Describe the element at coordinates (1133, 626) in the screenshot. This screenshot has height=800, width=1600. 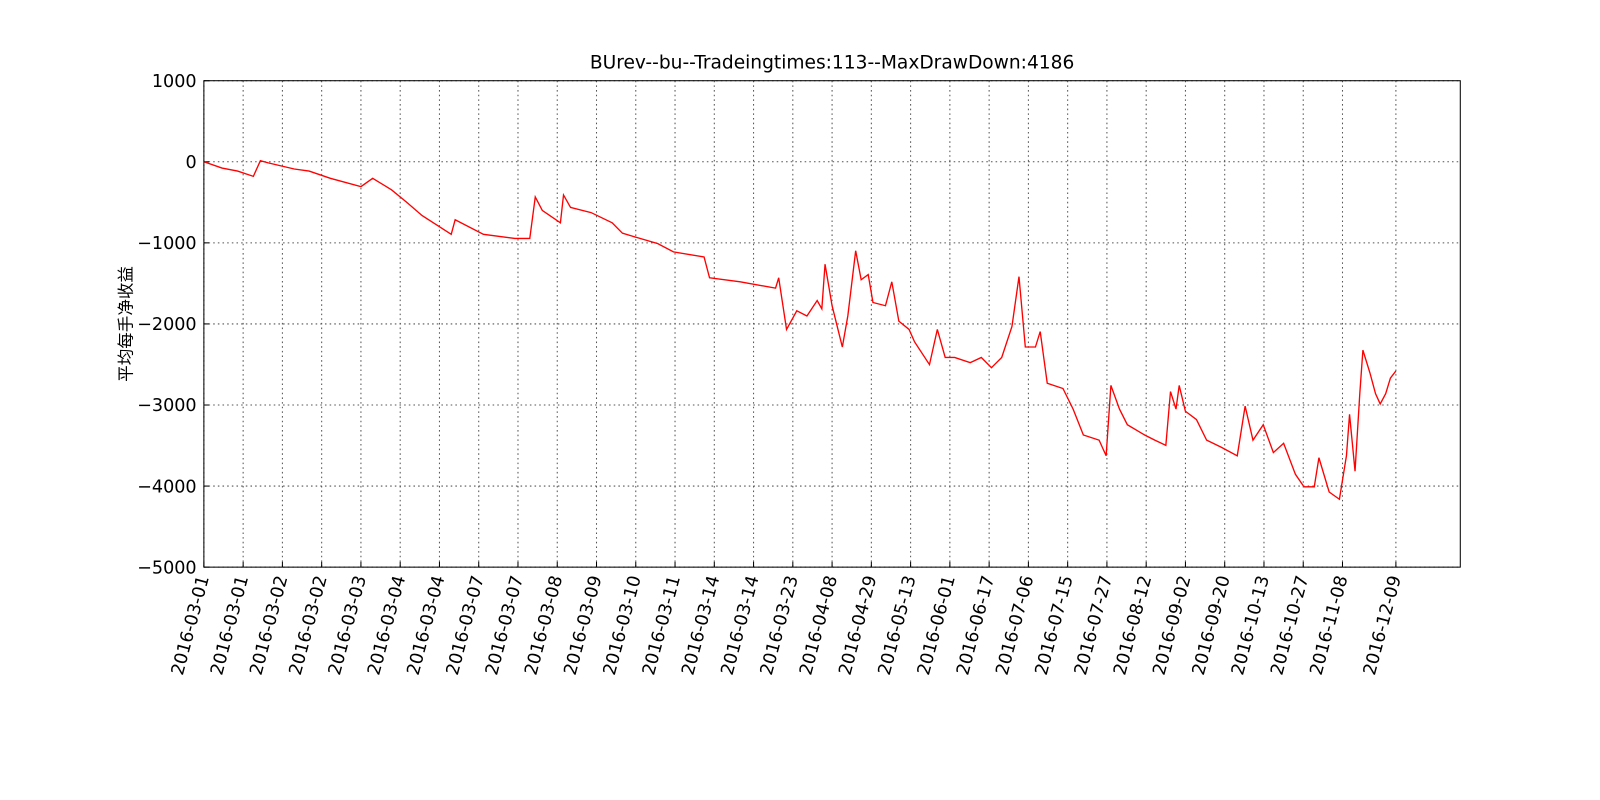
I see `x-tick-label: 2016-08-12` at that location.